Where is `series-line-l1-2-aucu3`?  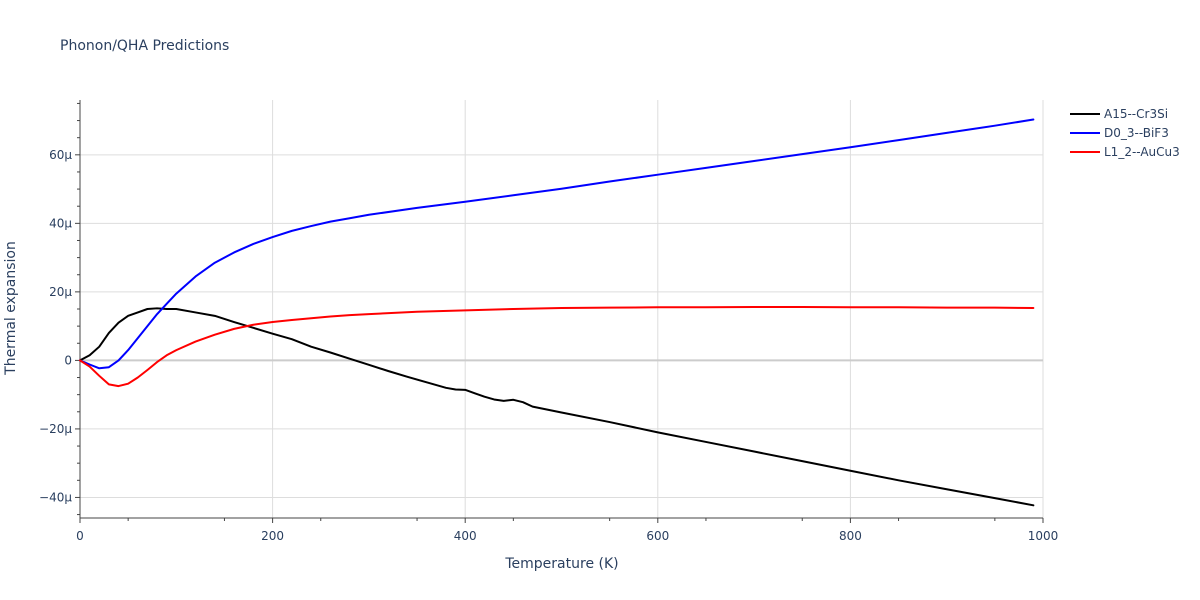 series-line-l1-2-aucu3 is located at coordinates (557, 346).